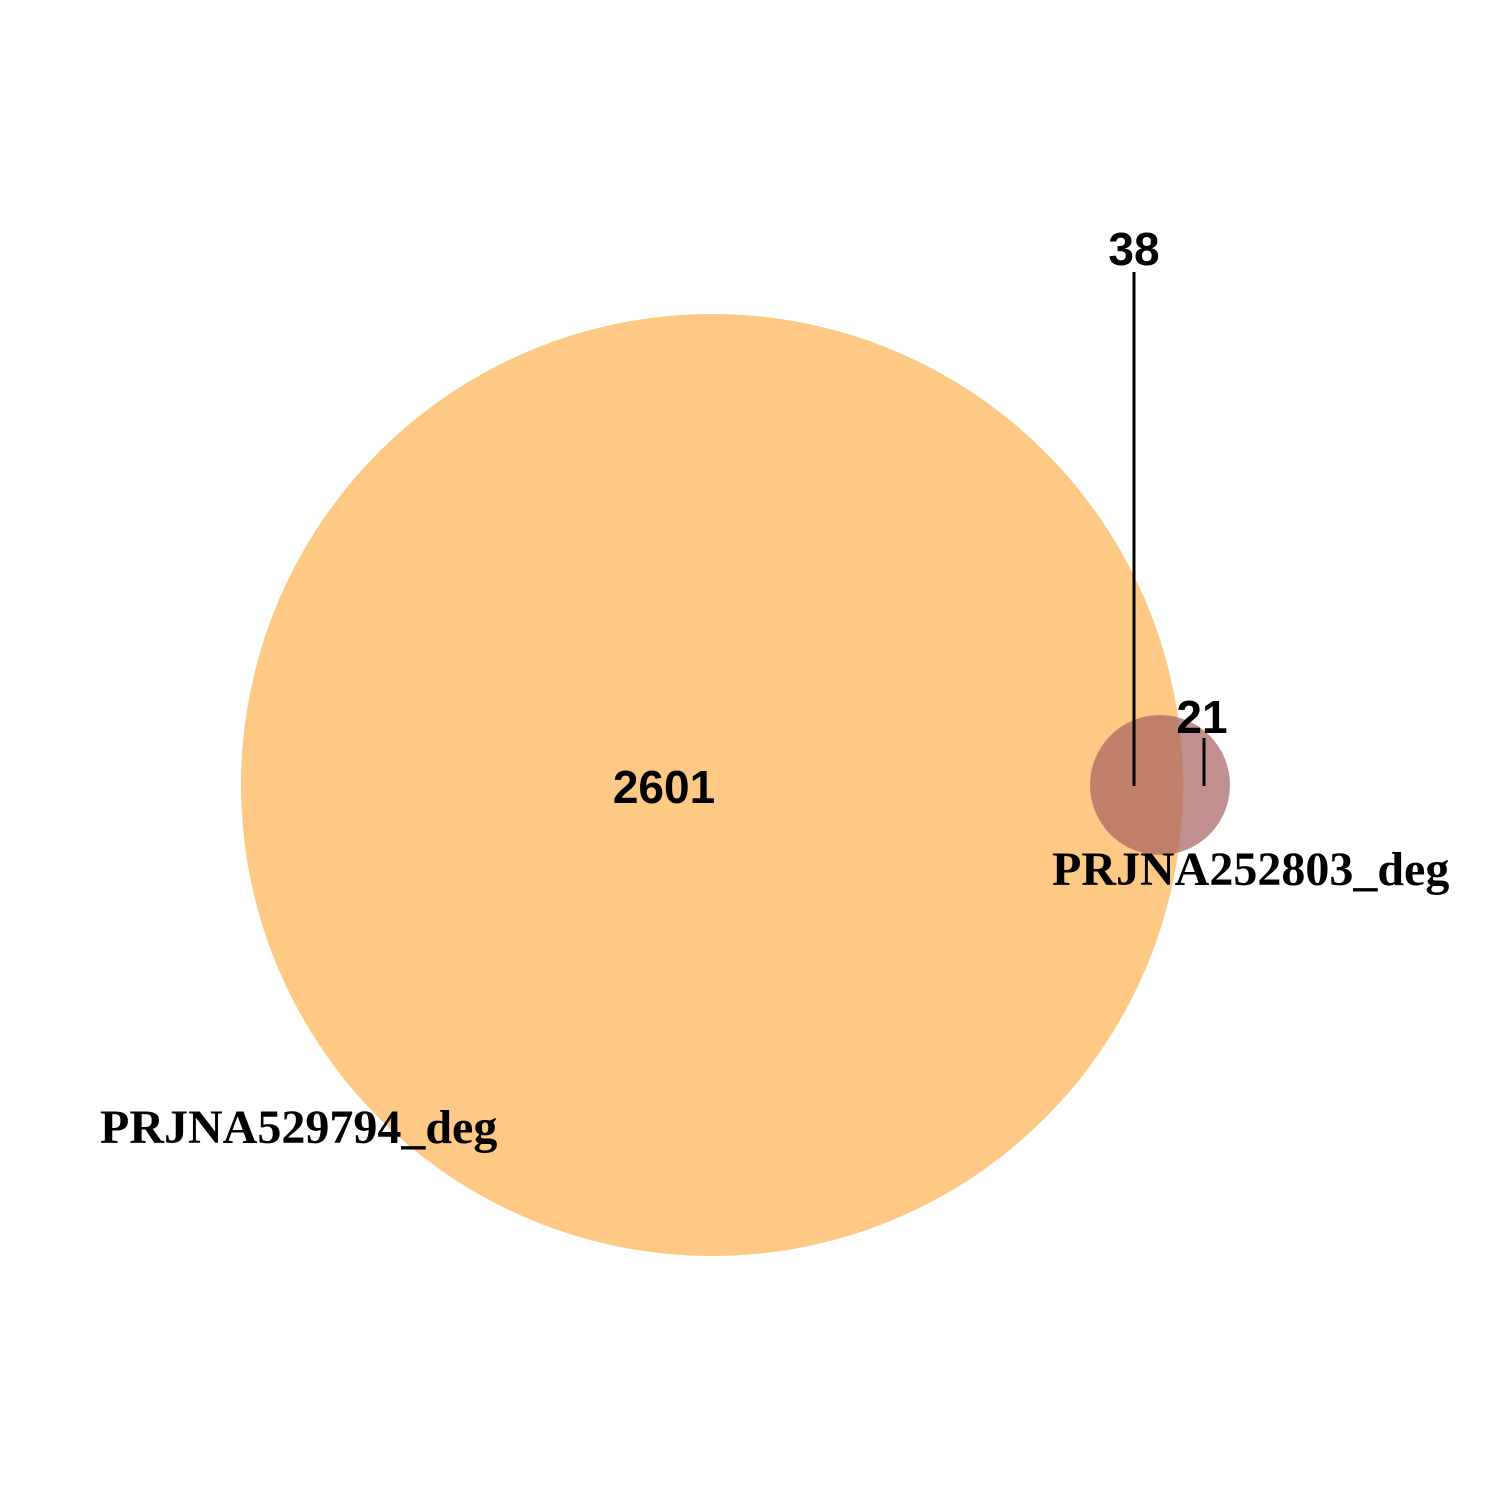  I want to click on count-intersection: 38, so click(1133, 249).